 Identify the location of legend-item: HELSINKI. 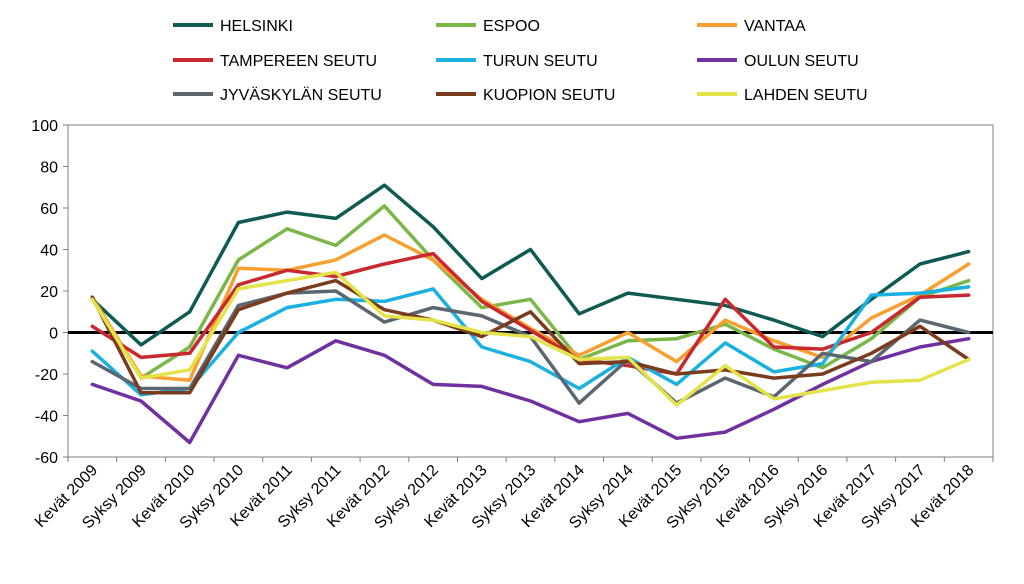
(233, 26).